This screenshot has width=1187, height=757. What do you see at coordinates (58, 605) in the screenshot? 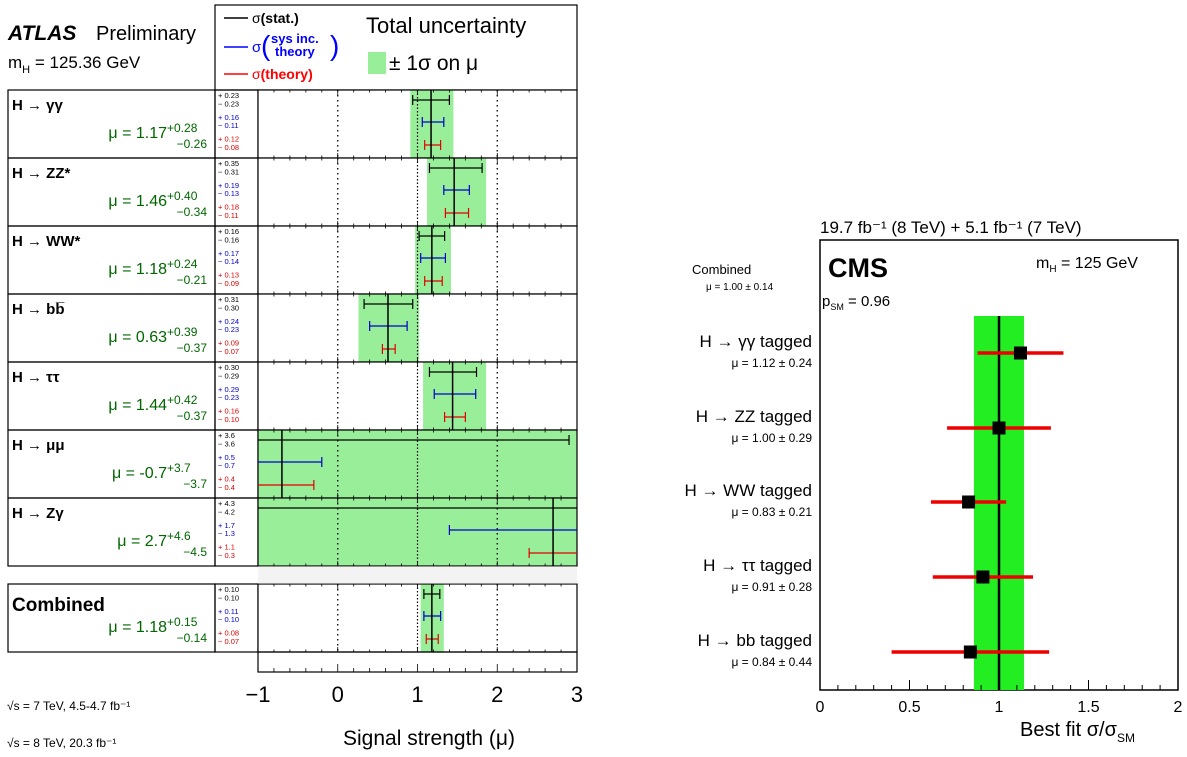
I see `atlas-channel-name: Combined` at bounding box center [58, 605].